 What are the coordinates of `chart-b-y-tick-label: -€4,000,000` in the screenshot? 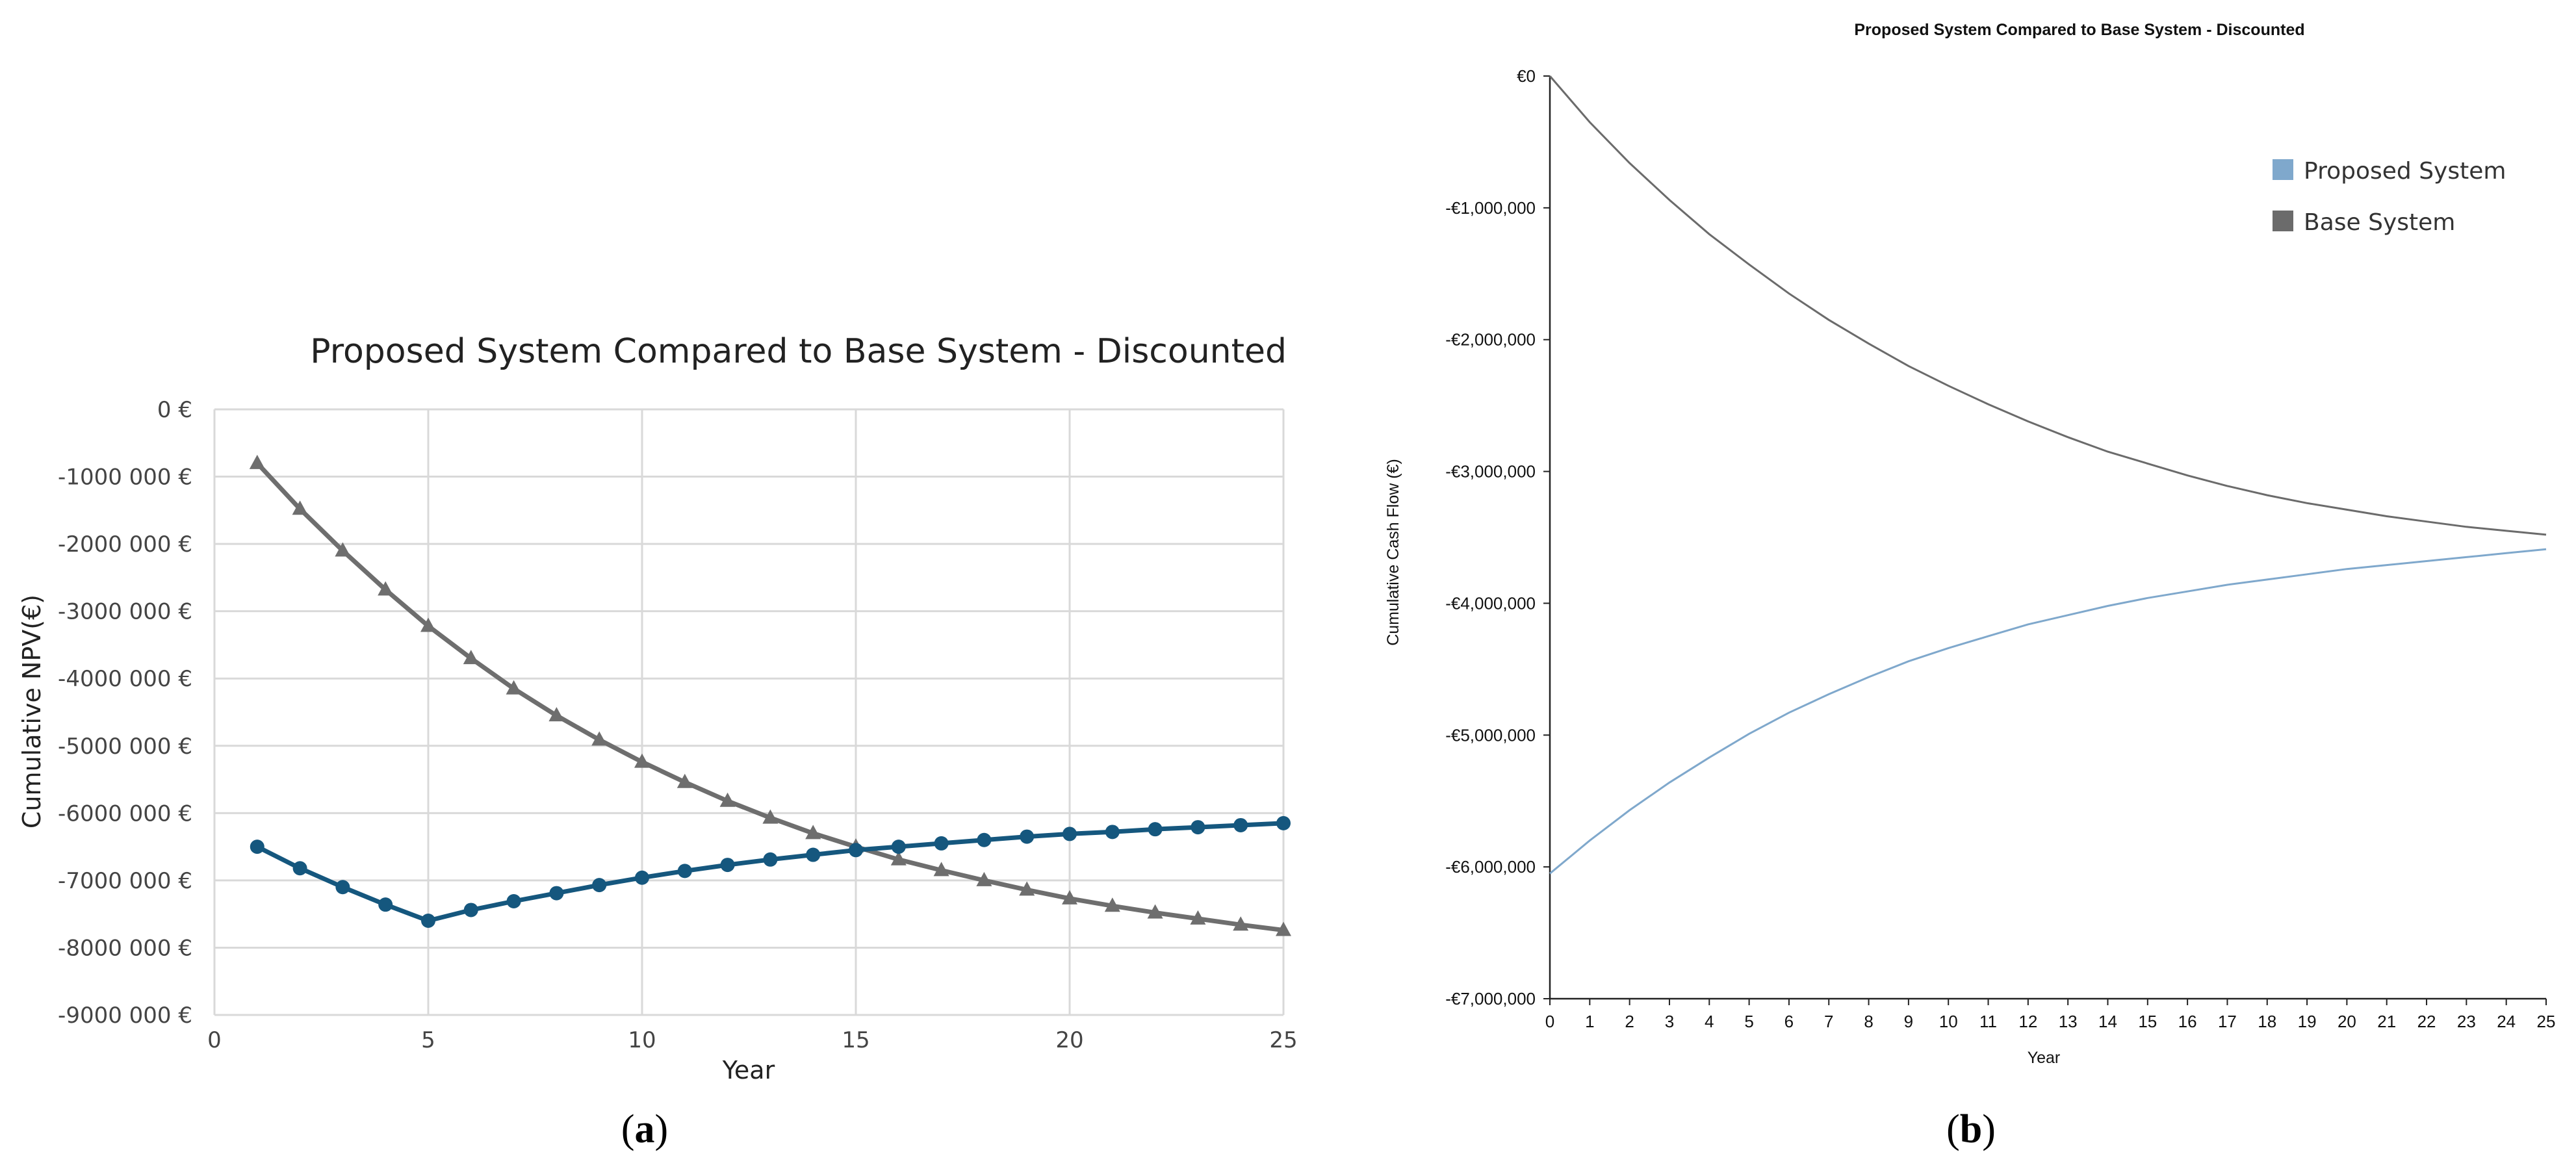 It's located at (1491, 603).